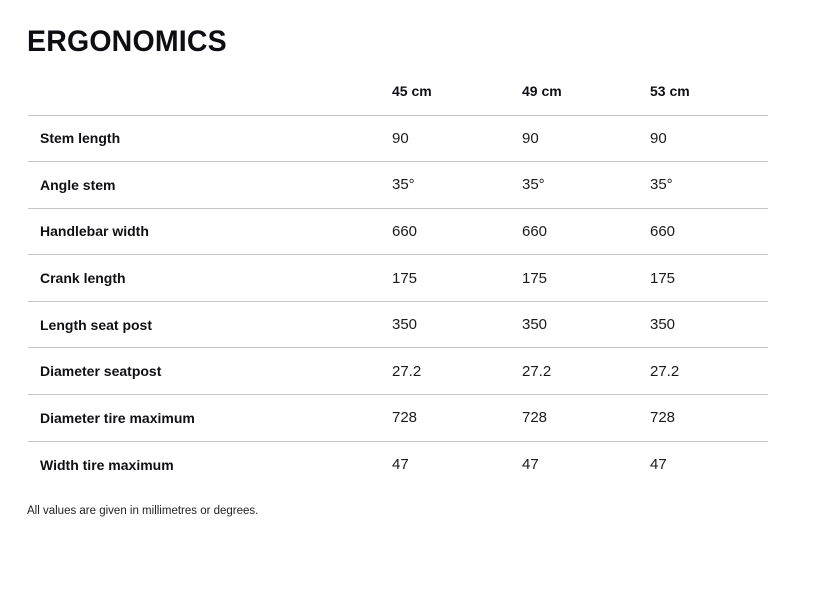 The image size is (830, 600). Describe the element at coordinates (412, 91) in the screenshot. I see `column-header-45cm: 45 cm` at that location.